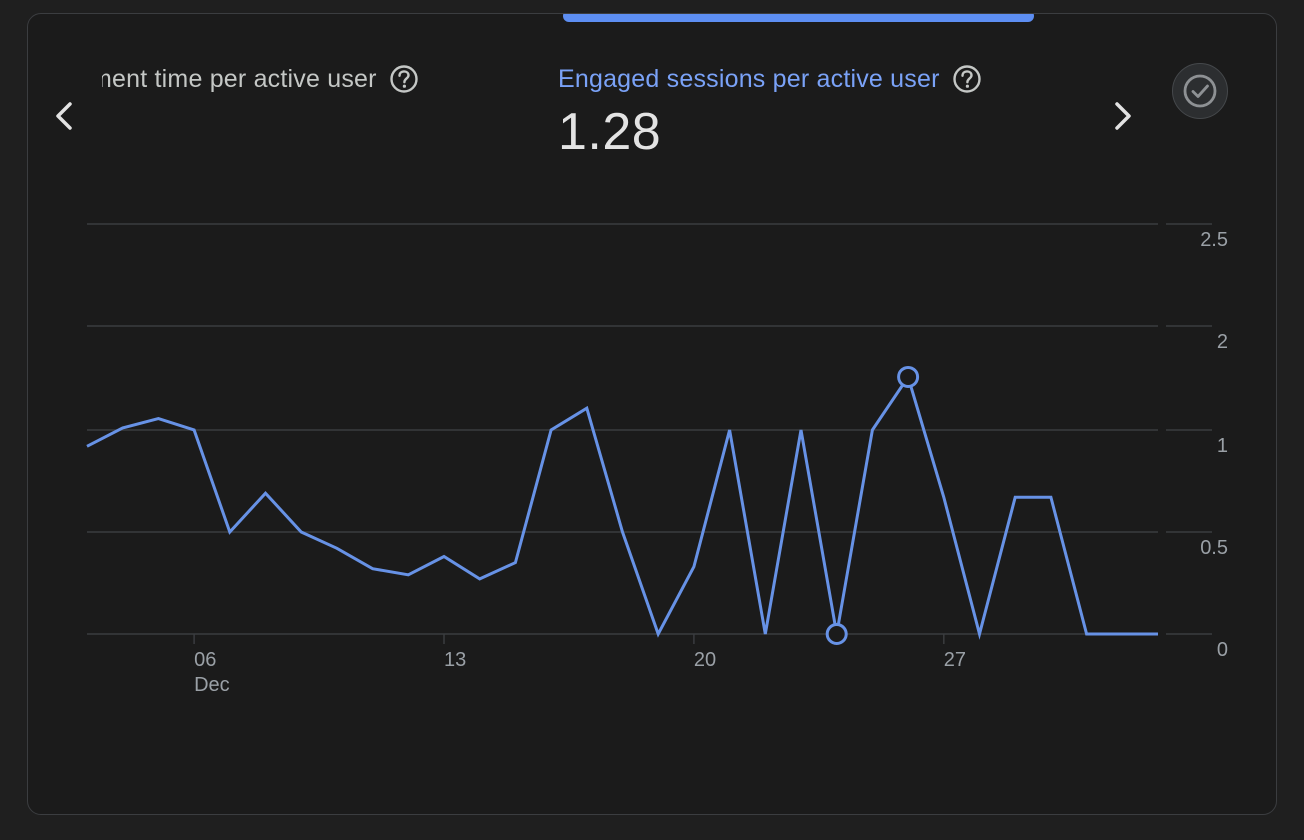  I want to click on previous-metric-label: ment time per active user, so click(239, 78).